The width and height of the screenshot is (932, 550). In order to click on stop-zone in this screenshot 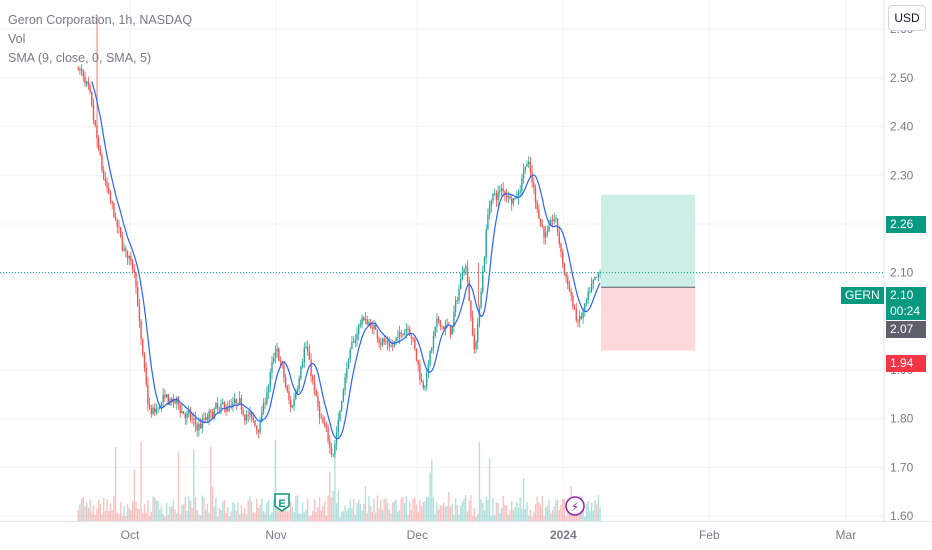, I will do `click(648, 319)`.